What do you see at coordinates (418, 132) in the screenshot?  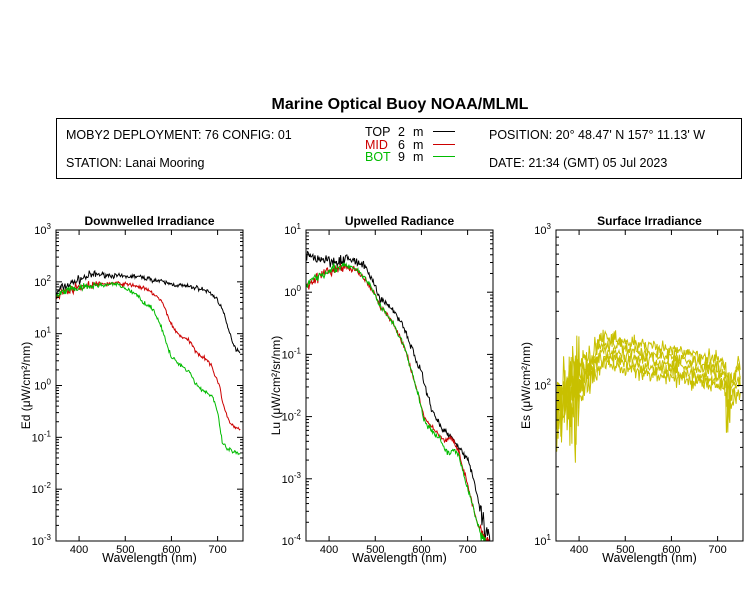 I see `legend-top-unit: m` at bounding box center [418, 132].